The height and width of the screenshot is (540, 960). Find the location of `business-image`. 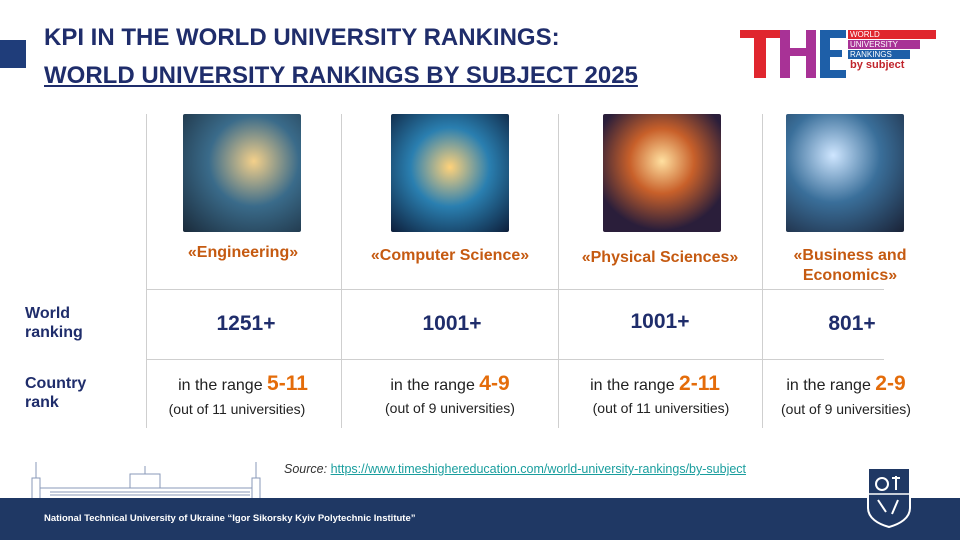

business-image is located at coordinates (845, 173).